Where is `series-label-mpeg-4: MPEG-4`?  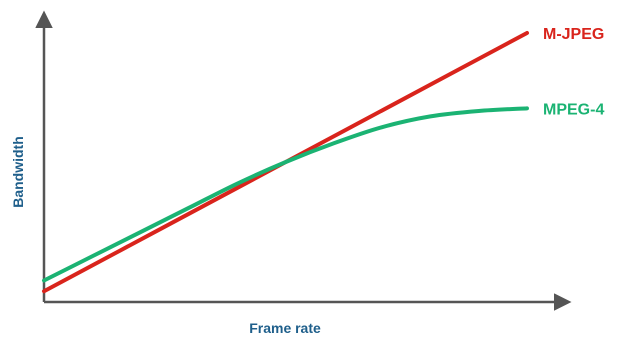 series-label-mpeg-4: MPEG-4 is located at coordinates (573, 109).